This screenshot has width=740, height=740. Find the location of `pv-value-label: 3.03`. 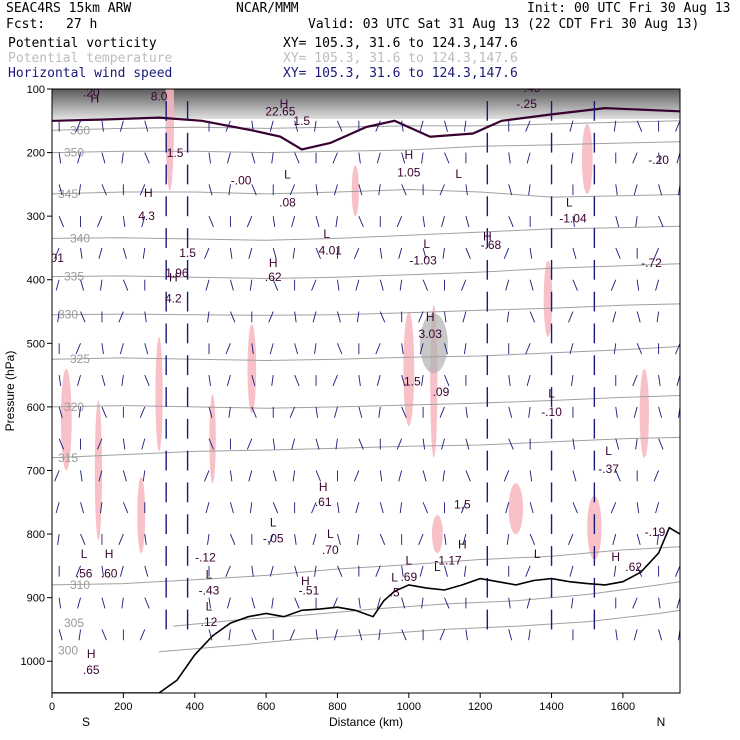

pv-value-label: 3.03 is located at coordinates (431, 334).